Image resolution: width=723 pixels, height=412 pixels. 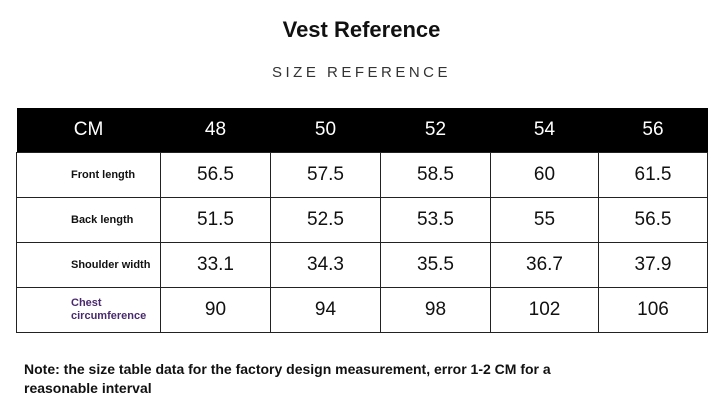 What do you see at coordinates (88, 130) in the screenshot?
I see `column-header: CM` at bounding box center [88, 130].